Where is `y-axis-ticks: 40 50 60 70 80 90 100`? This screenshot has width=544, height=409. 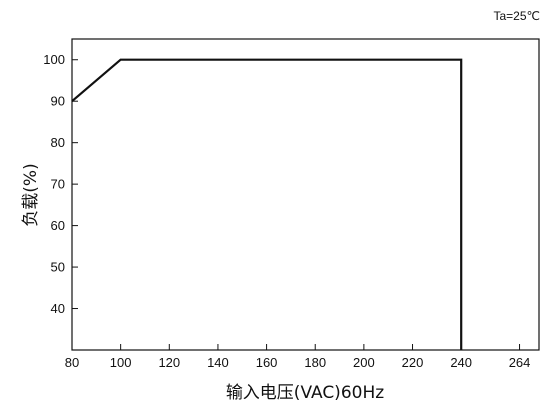 y-axis-ticks: 40 50 60 70 80 90 100 is located at coordinates (60, 184).